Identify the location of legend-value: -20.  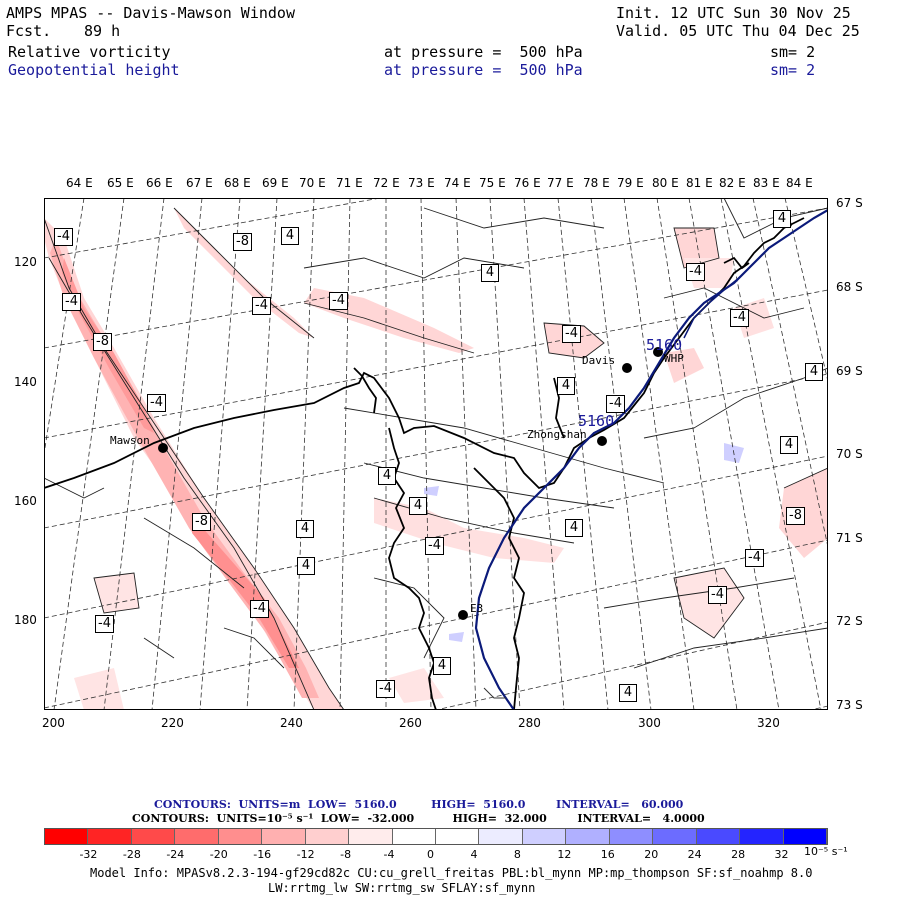
(218, 854).